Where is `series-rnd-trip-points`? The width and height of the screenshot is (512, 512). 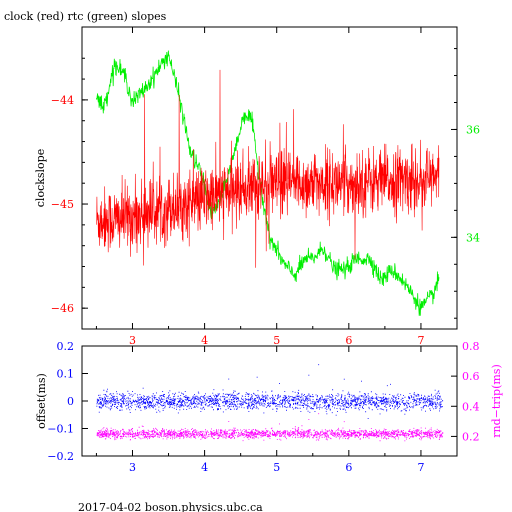 series-rnd-trip-points is located at coordinates (270, 427).